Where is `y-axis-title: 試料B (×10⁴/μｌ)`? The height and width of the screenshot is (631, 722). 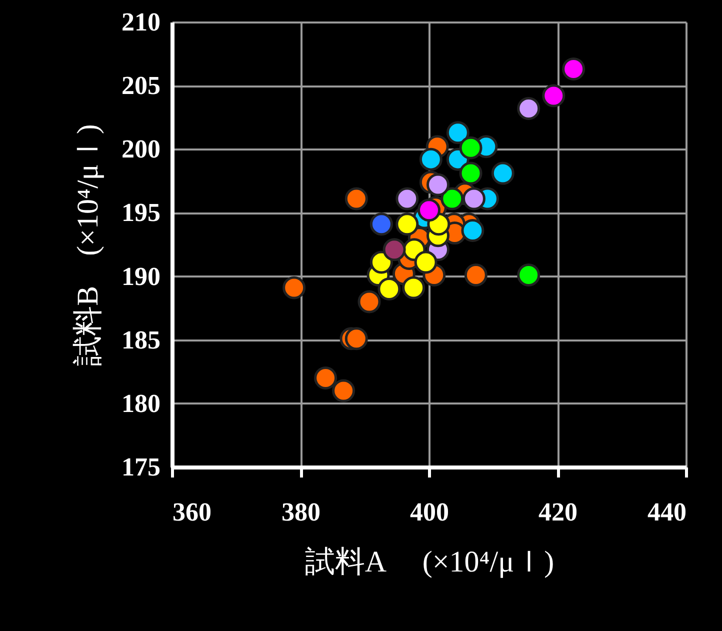
y-axis-title: 試料B (×10⁴/μｌ) is located at coordinates (88, 245).